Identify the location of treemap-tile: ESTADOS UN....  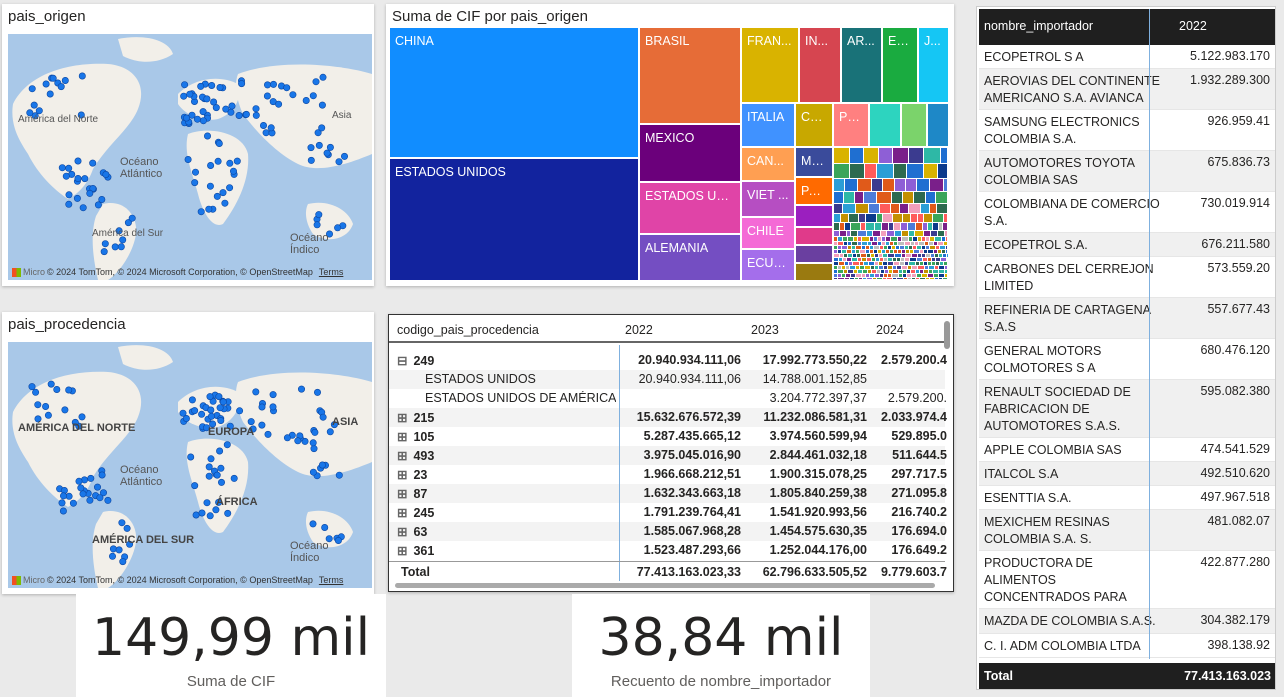
(690, 208).